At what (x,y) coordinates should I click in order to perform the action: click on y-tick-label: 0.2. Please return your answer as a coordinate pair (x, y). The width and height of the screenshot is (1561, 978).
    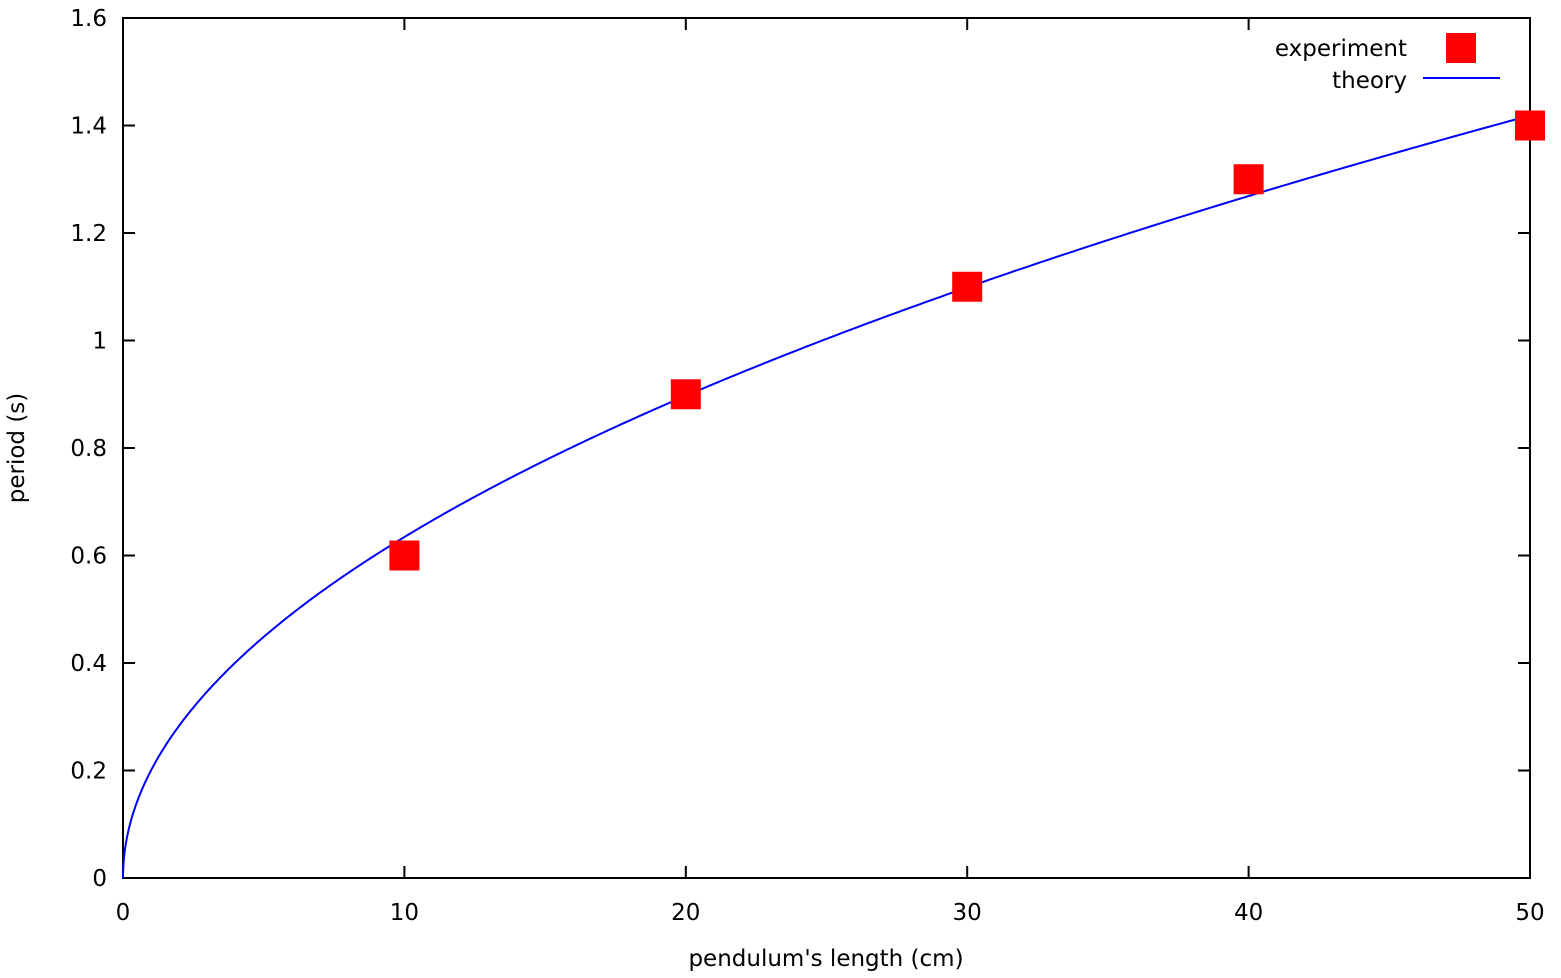
    Looking at the image, I should click on (88, 772).